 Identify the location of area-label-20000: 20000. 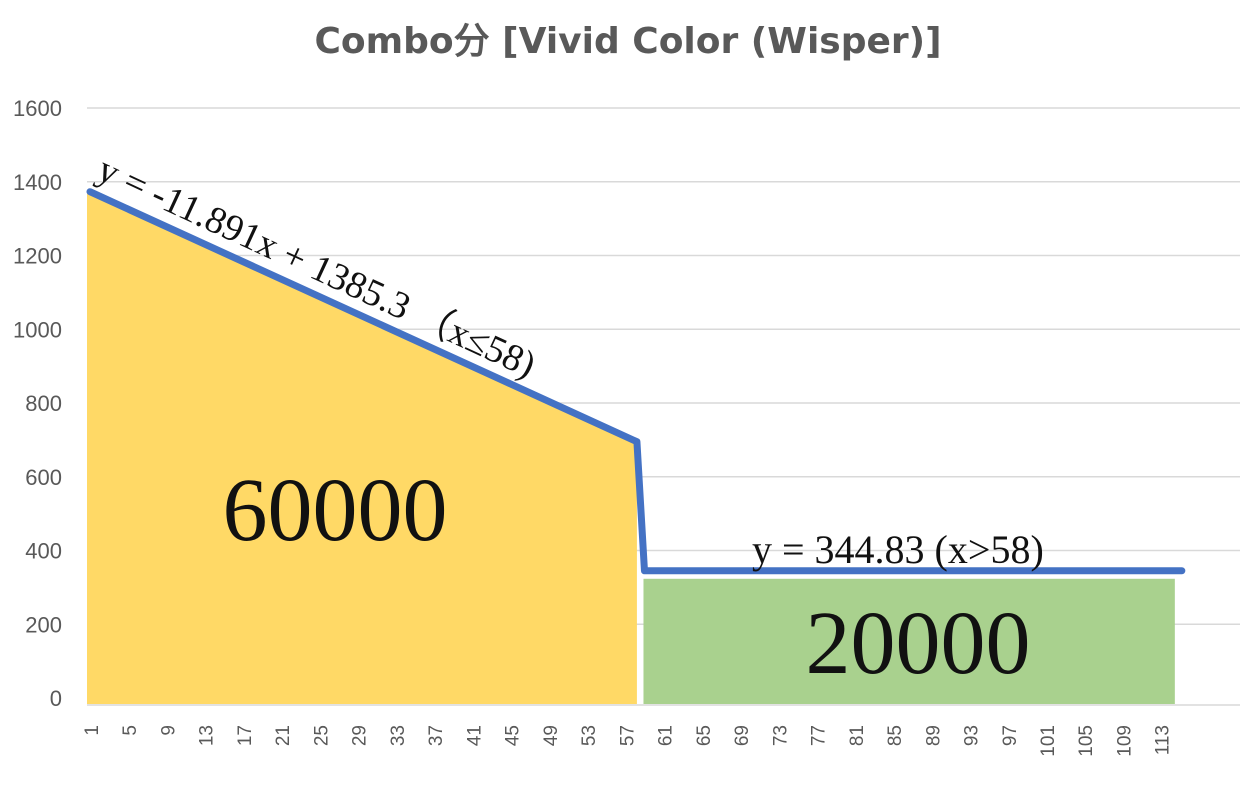
(918, 643).